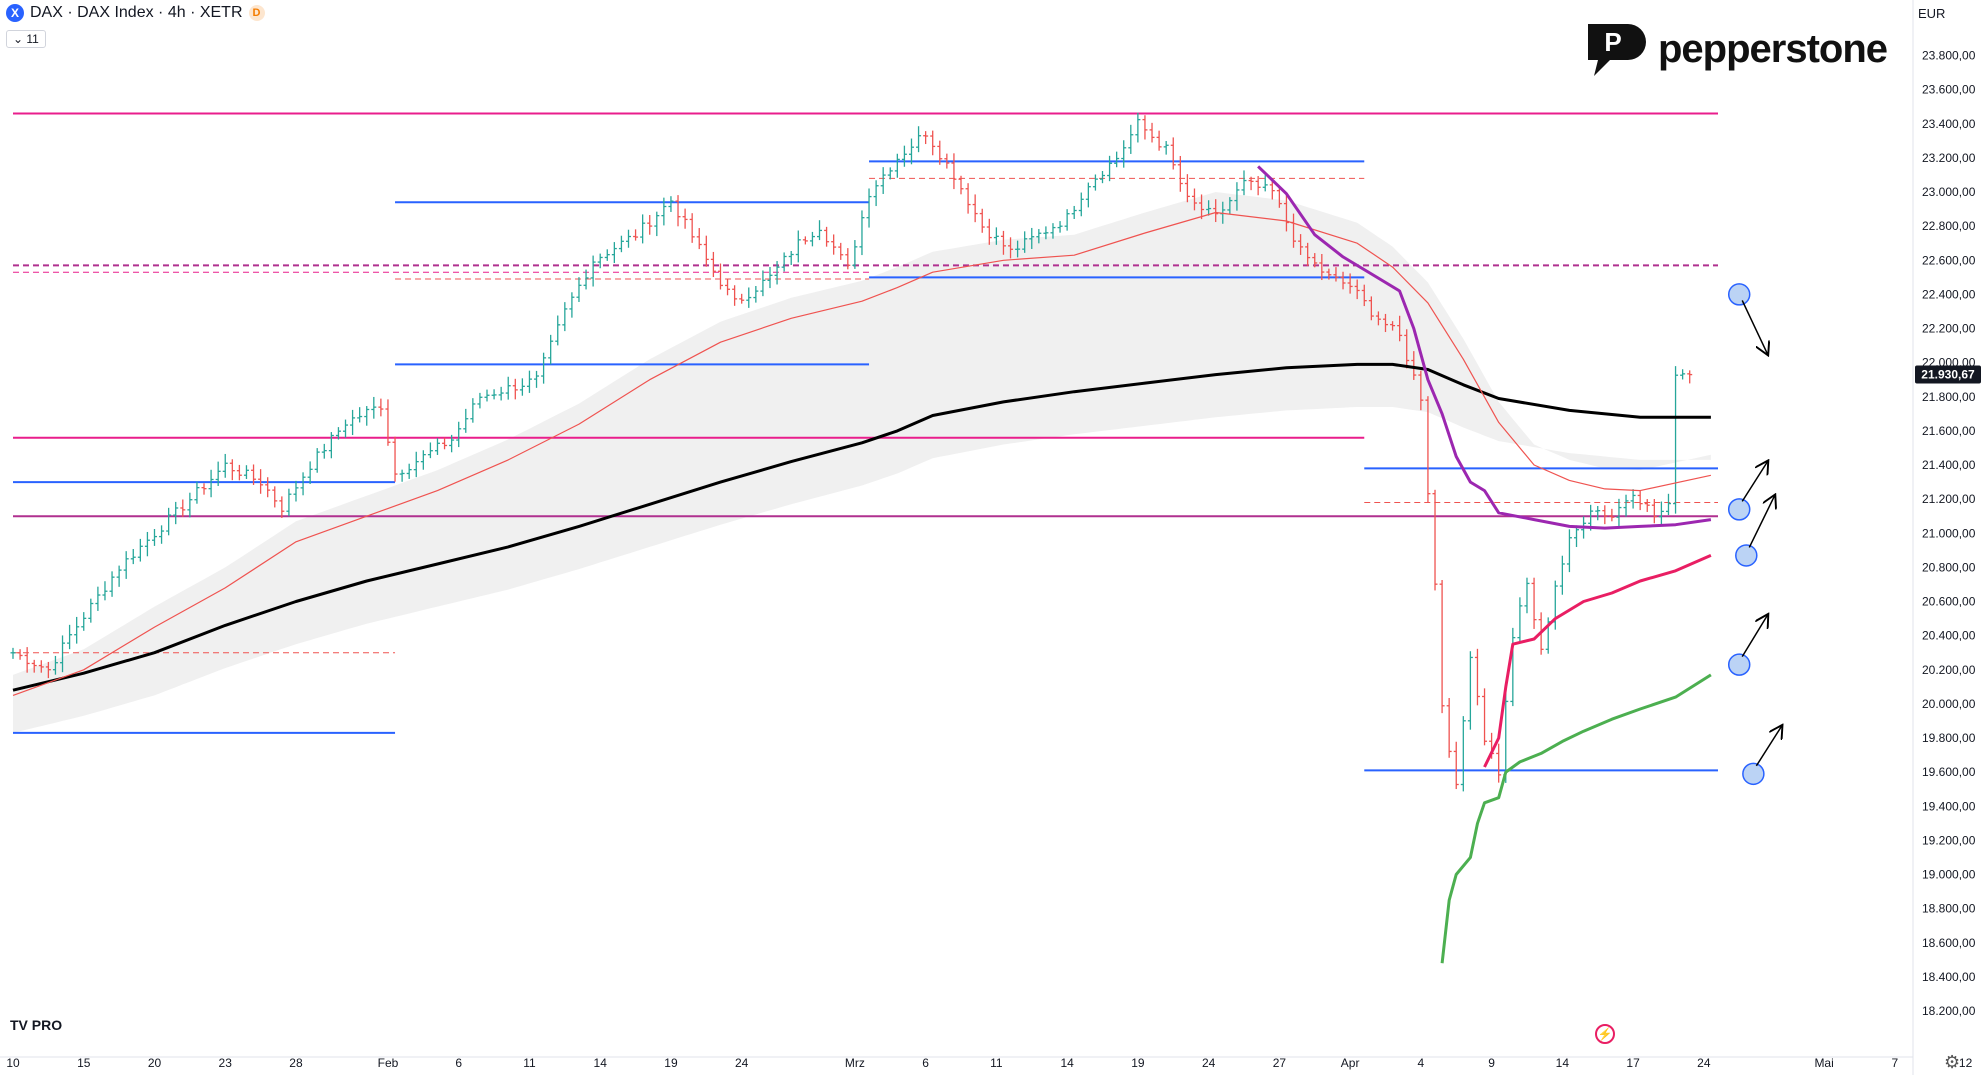  What do you see at coordinates (1949, 704) in the screenshot?
I see `y-tick-label: 20.000,00` at bounding box center [1949, 704].